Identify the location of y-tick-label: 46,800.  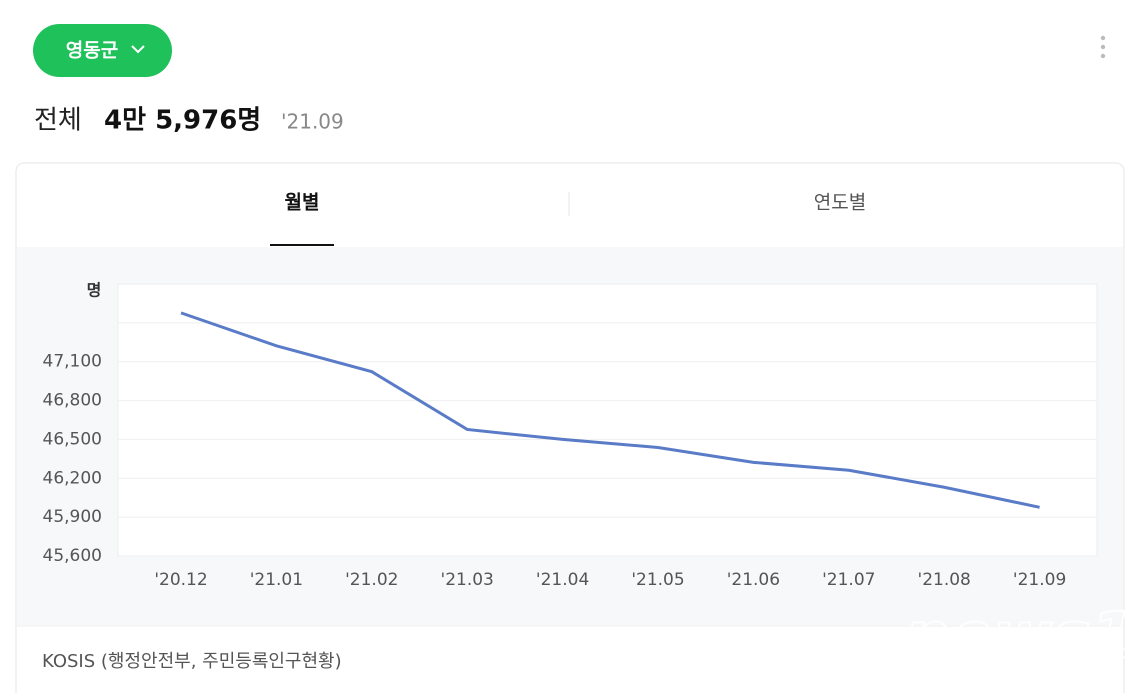
(72, 401).